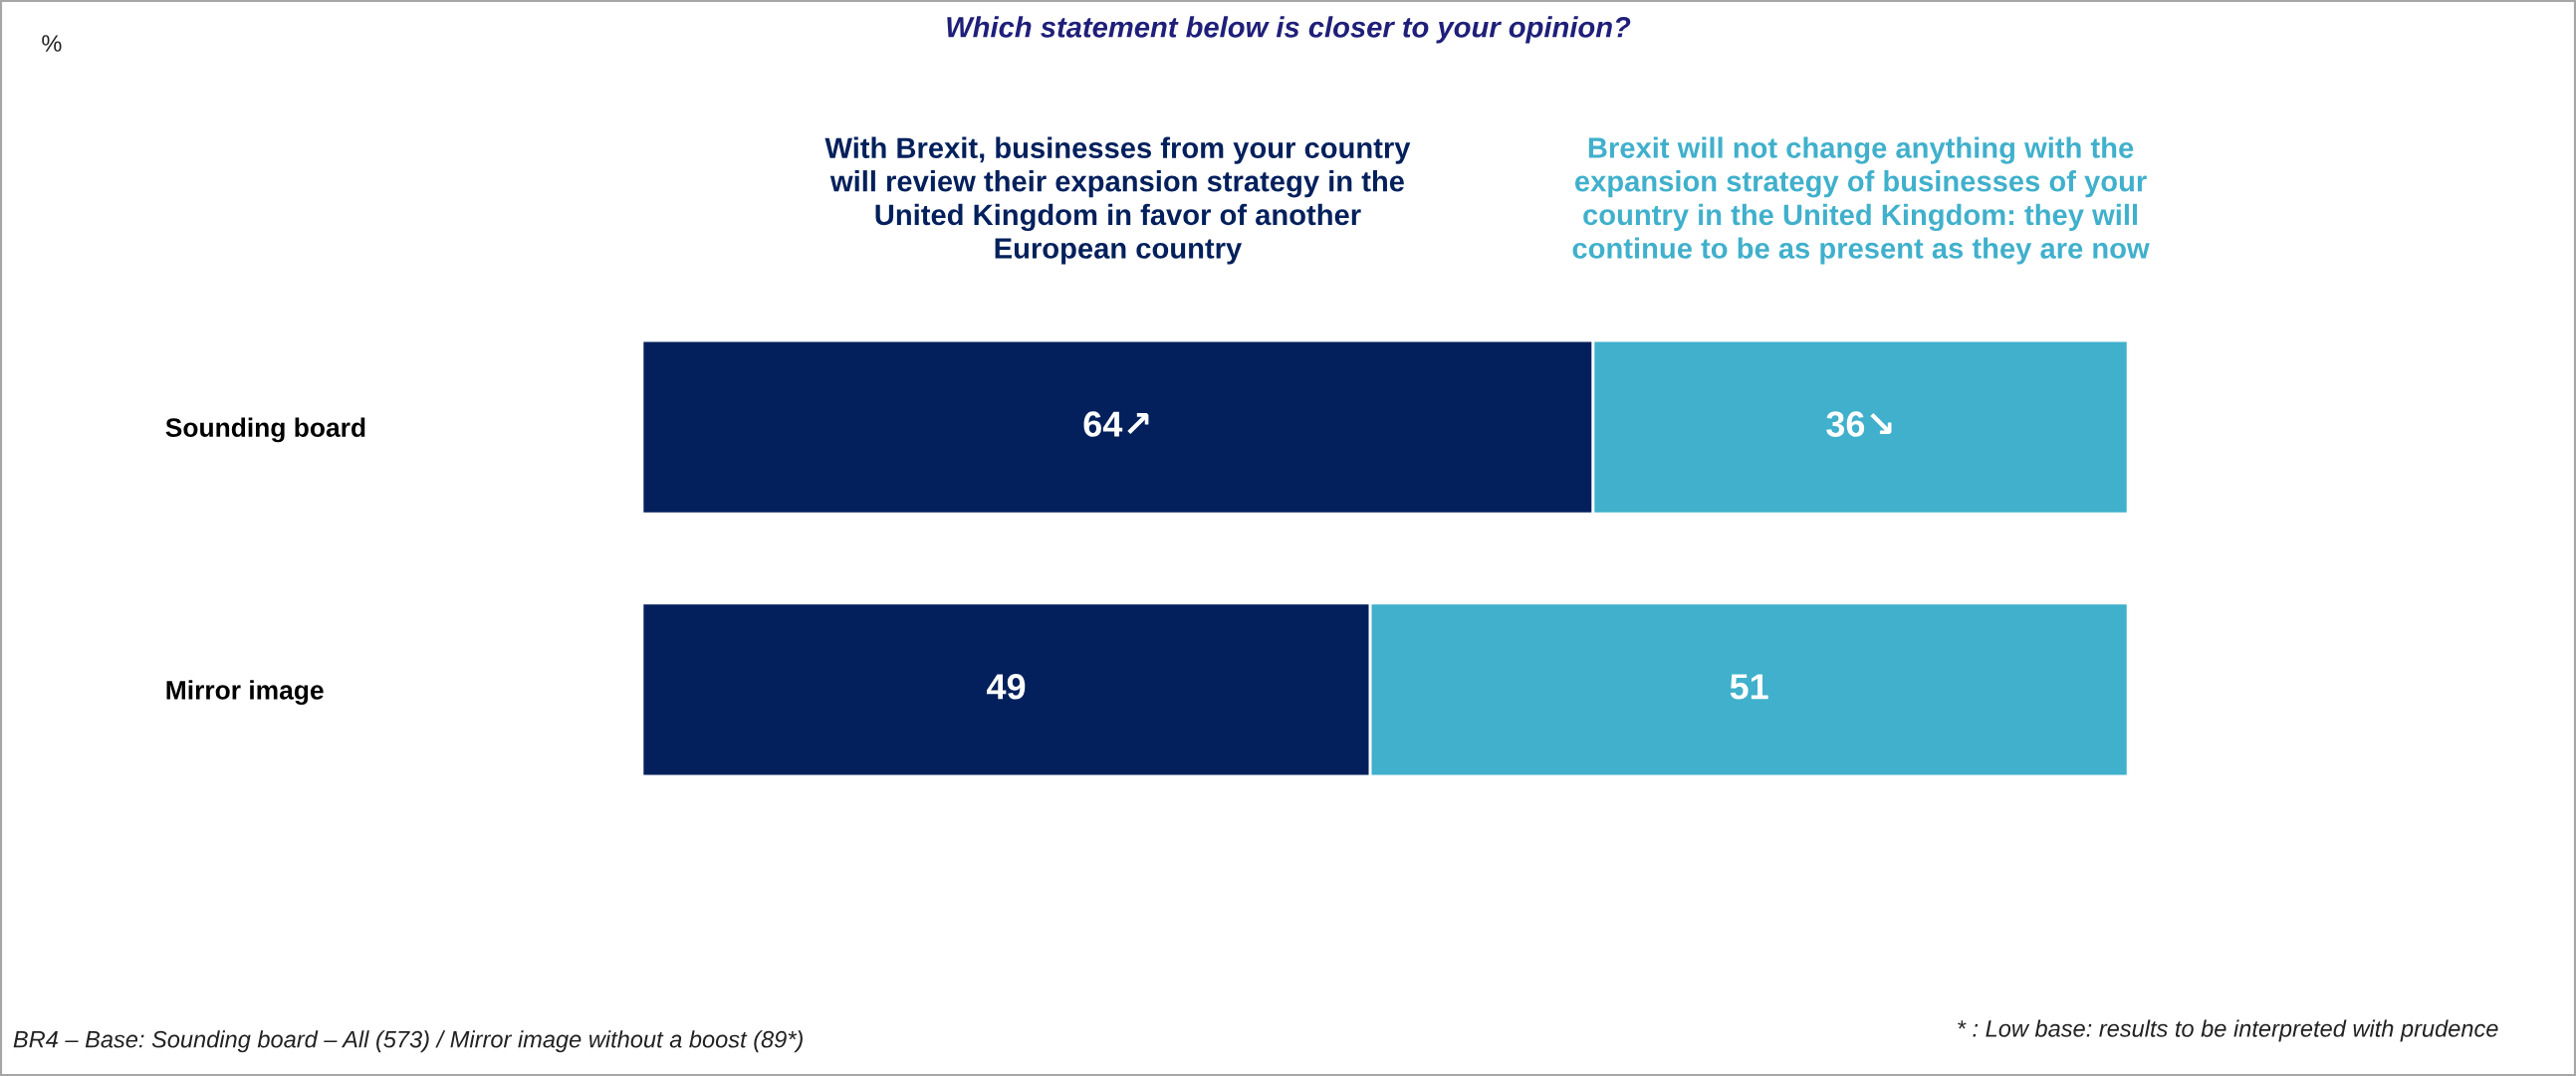 The image size is (2576, 1076). Describe the element at coordinates (1006, 687) in the screenshot. I see `data-label: 49` at that location.